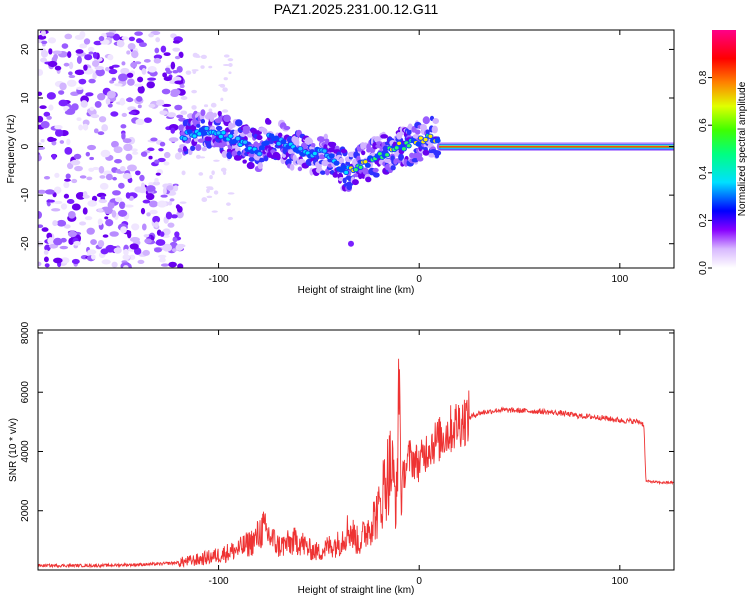 Image resolution: width=750 pixels, height=600 pixels. I want to click on snr-y-tick-label: 8000, so click(25, 332).